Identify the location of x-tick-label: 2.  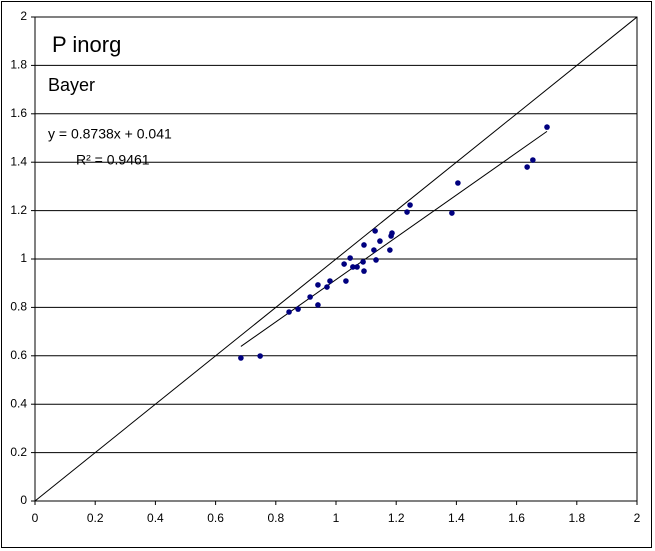
(637, 518).